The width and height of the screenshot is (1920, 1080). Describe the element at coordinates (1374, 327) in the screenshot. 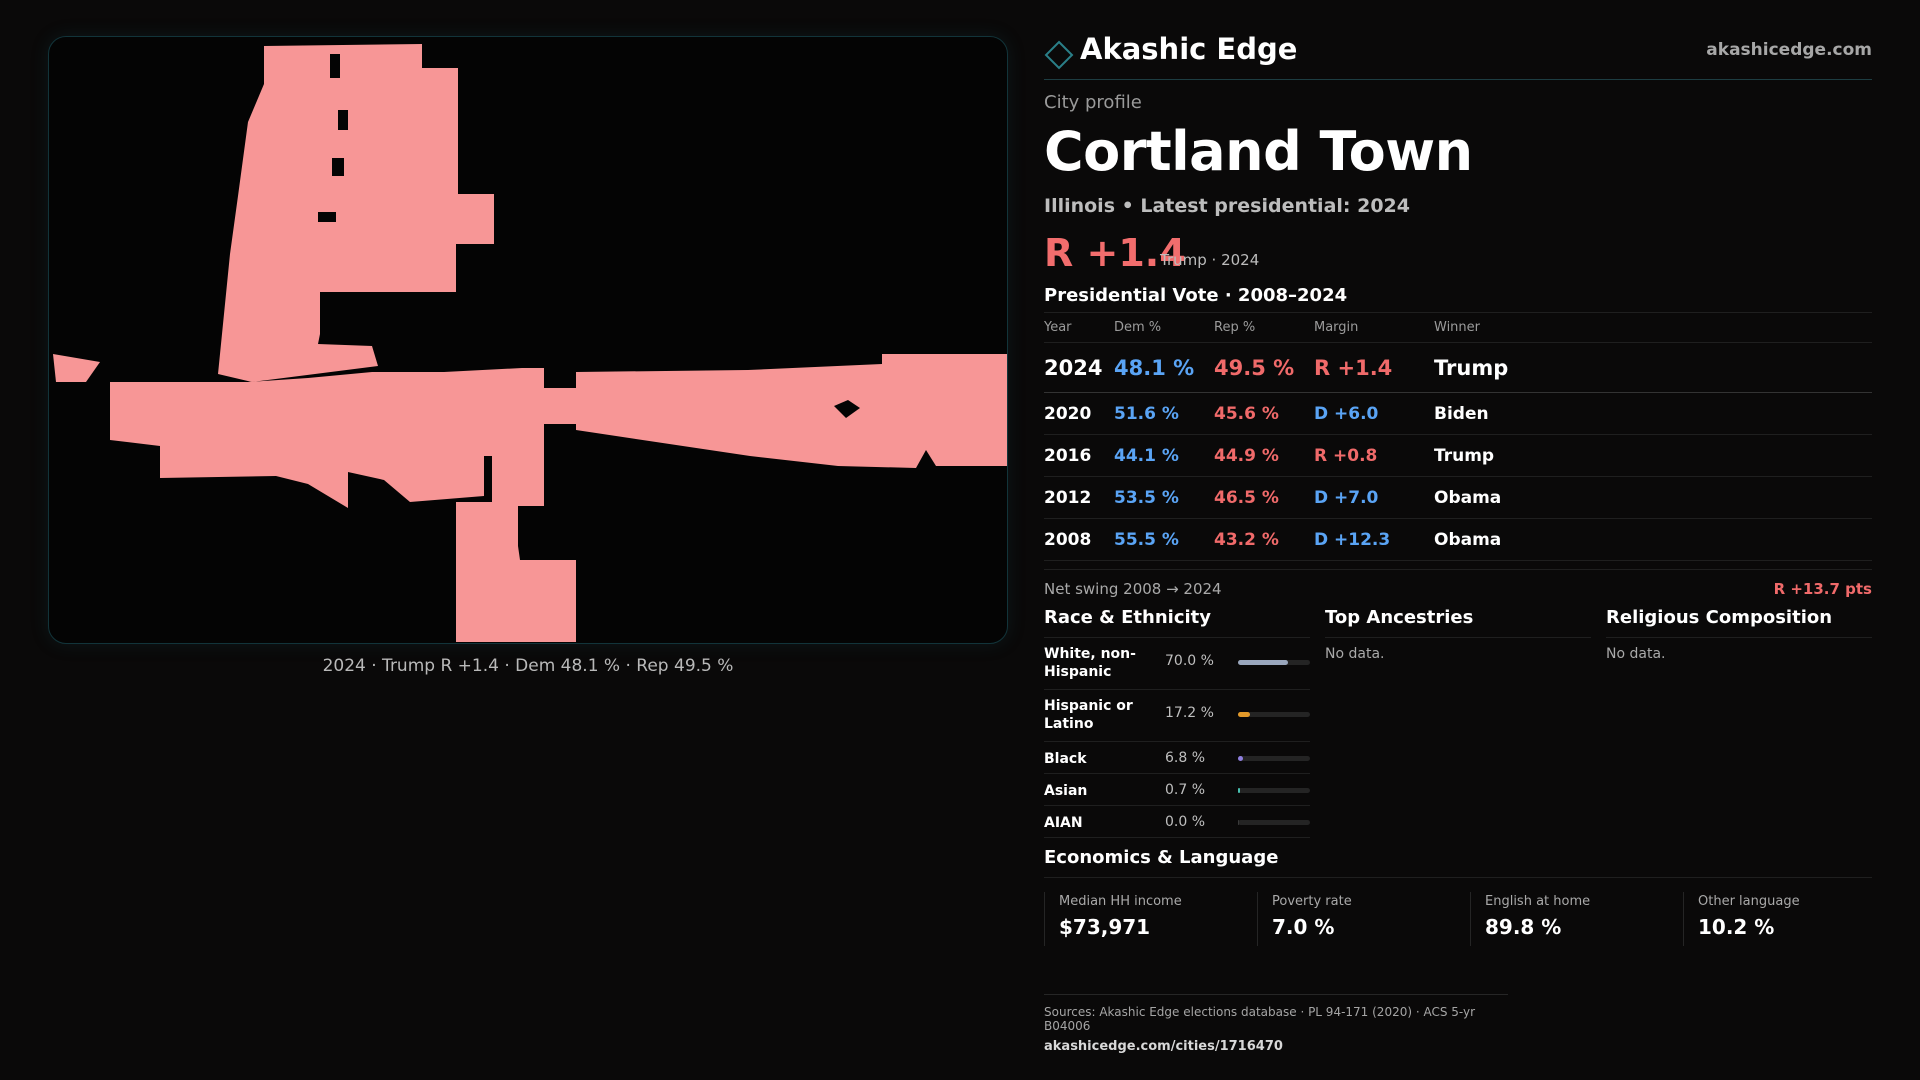

I see `header-margin: Margin` at that location.